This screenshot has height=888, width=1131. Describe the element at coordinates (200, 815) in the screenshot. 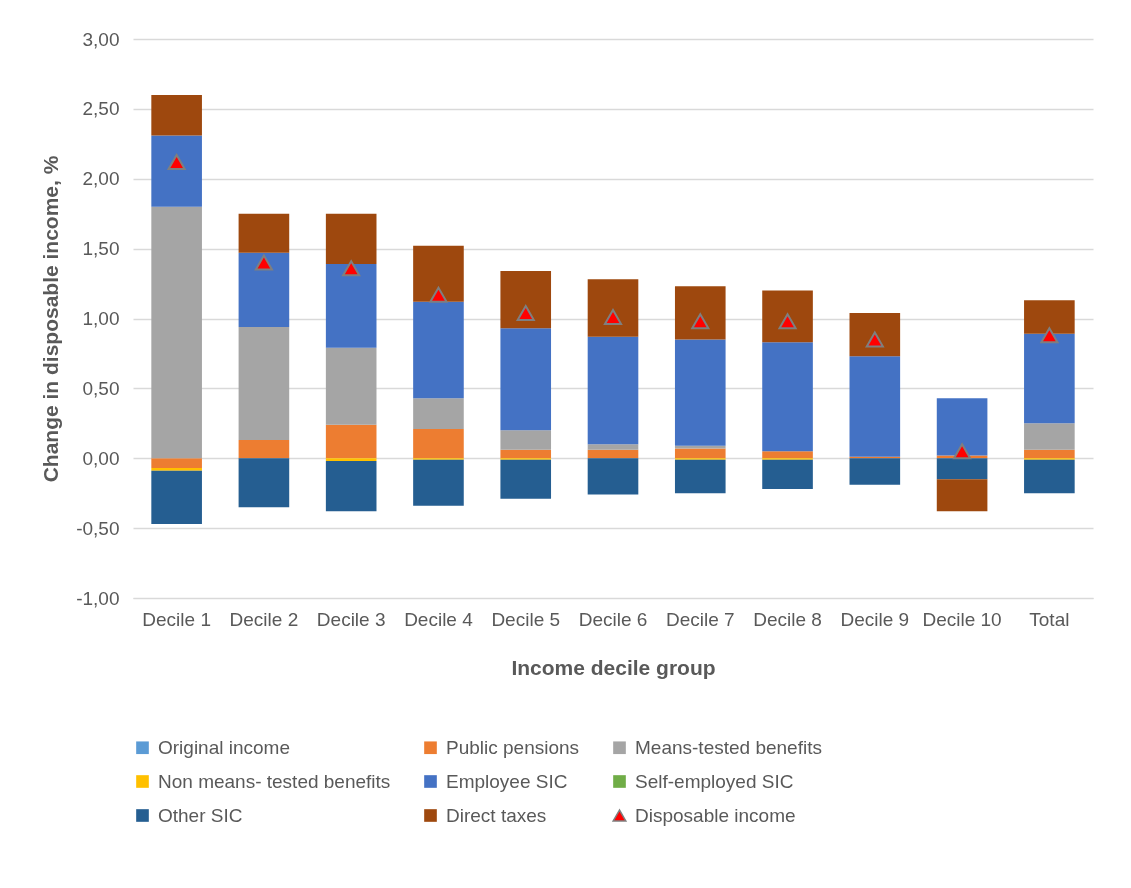

I see `legend-label: Other SIC` at that location.